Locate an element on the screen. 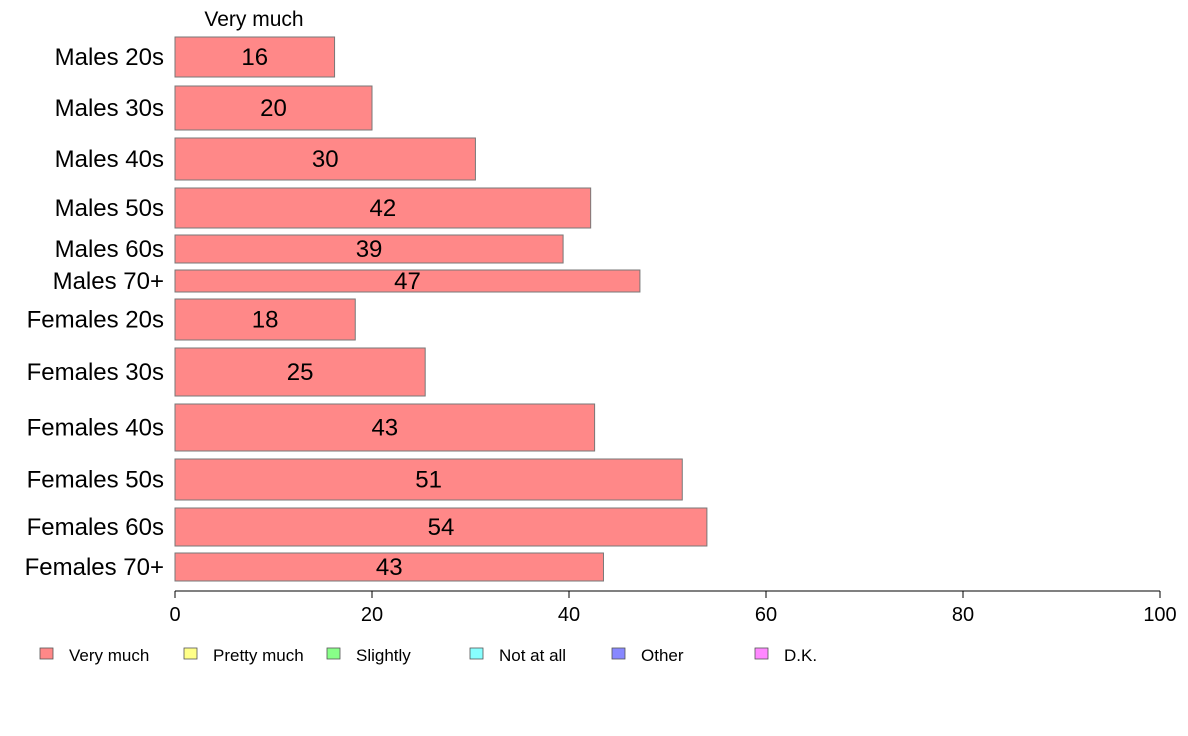  data-label: 18 is located at coordinates (265, 320).